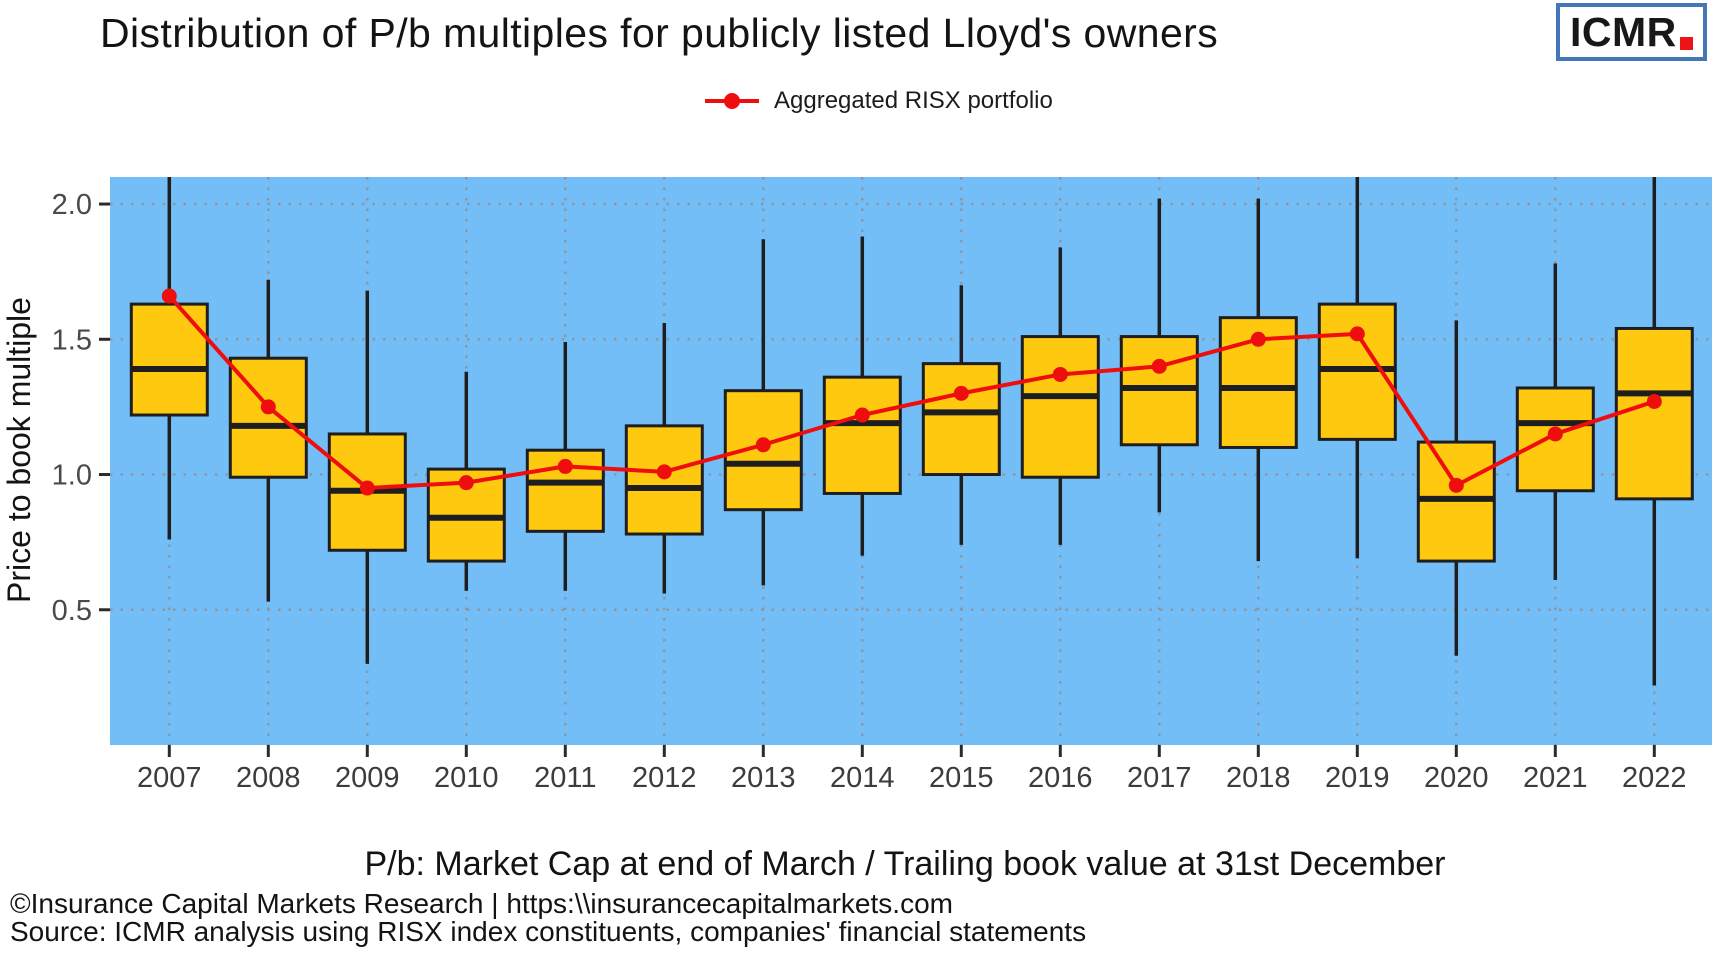  I want to click on y-tick-label-1.0: 1.0, so click(72, 476).